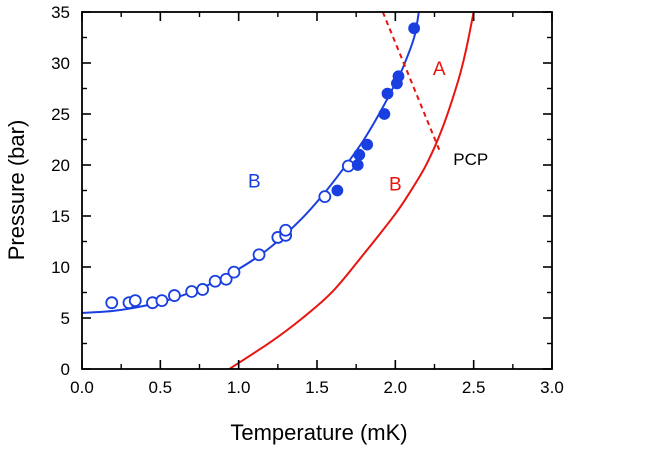  I want to click on x-axis-title: Temperature (mK), so click(318, 432).